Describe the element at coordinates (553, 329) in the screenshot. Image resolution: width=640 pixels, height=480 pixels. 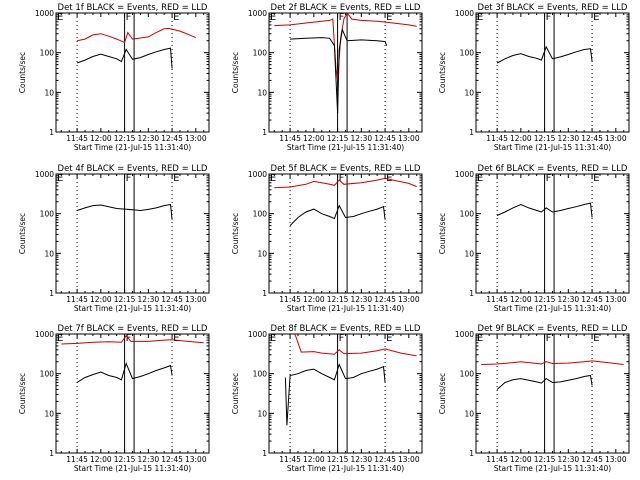
I see `panel-title: Det 9f BLACK = Events, RED = LLD` at that location.